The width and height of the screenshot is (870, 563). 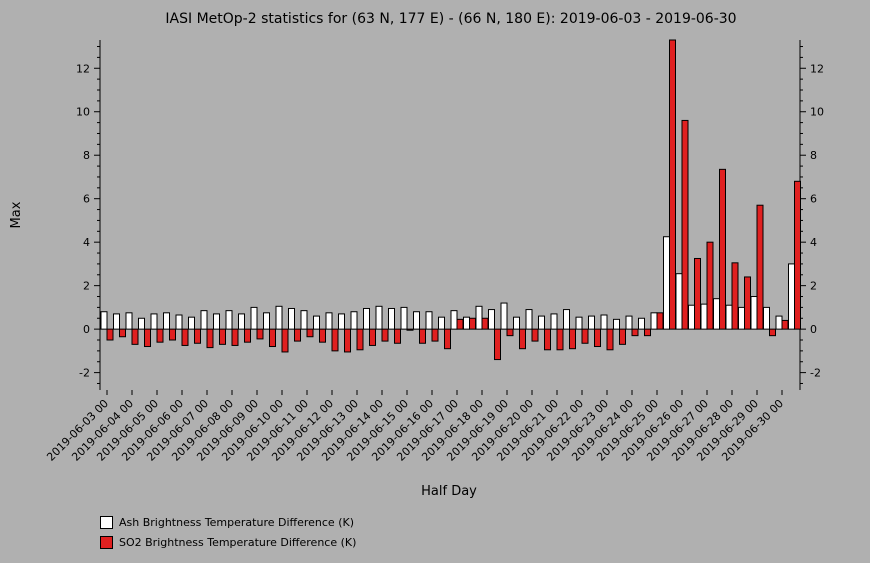 What do you see at coordinates (83, 112) in the screenshot?
I see `y-tick-label-left: 10` at bounding box center [83, 112].